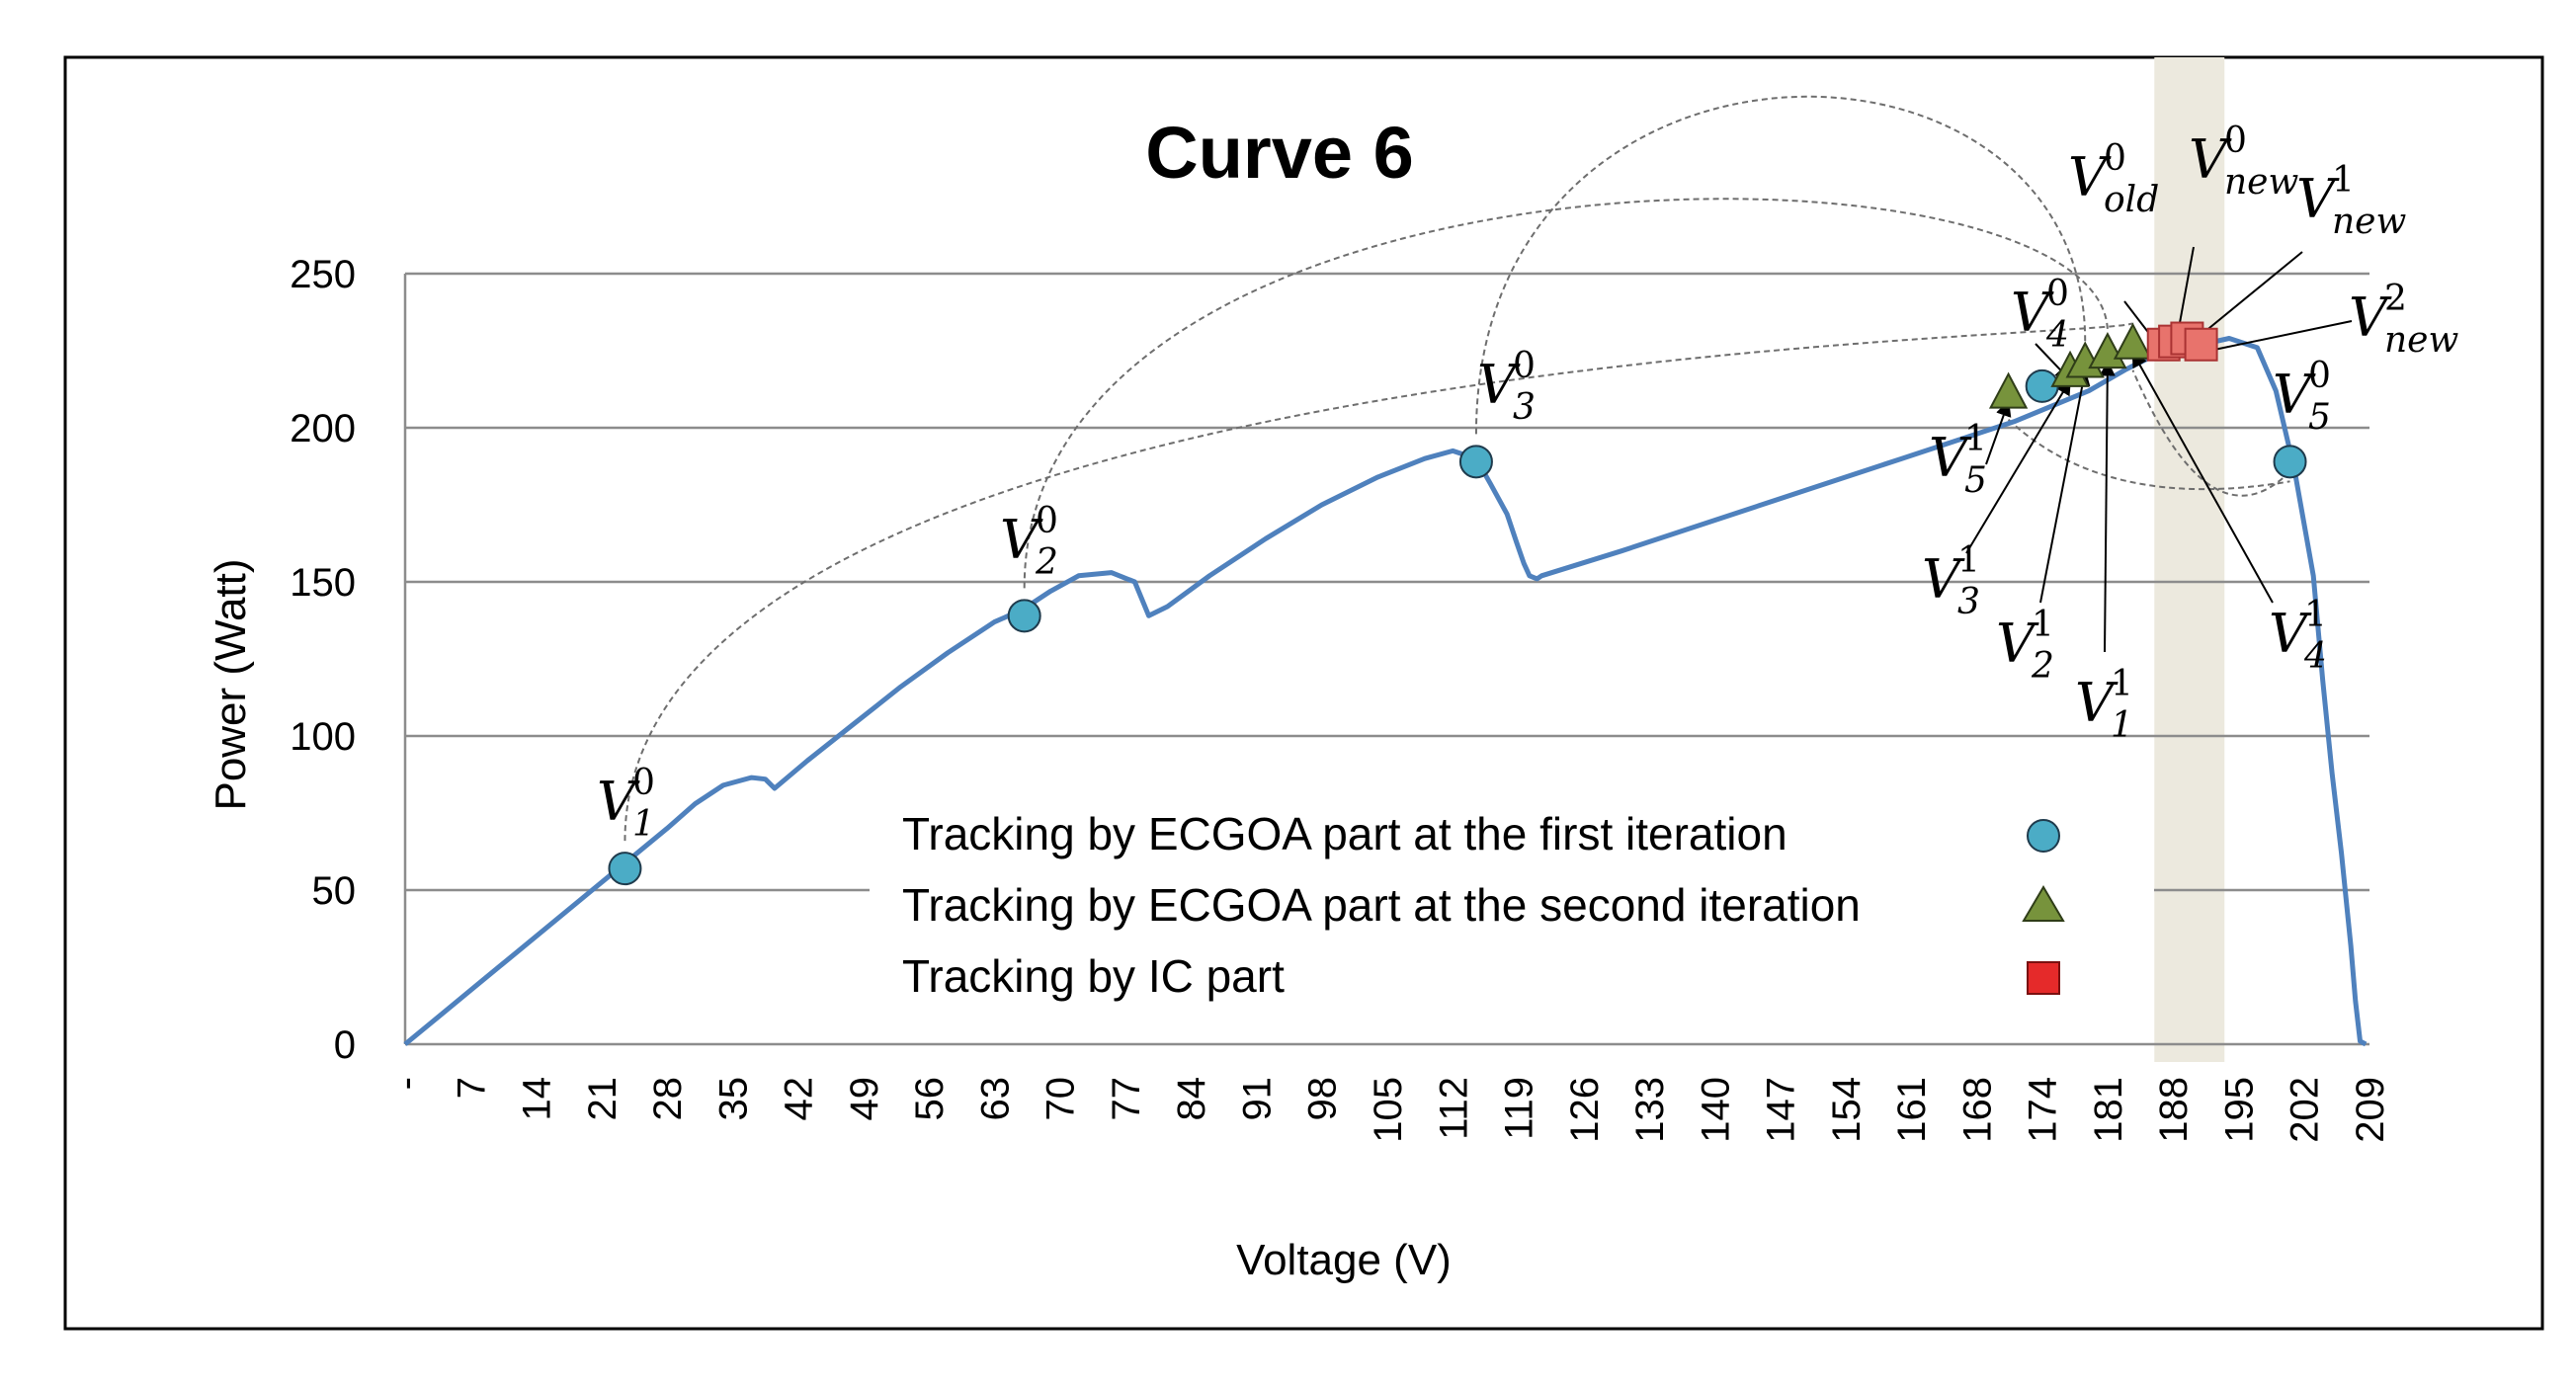 This screenshot has width=2576, height=1388. What do you see at coordinates (406, 1083) in the screenshot?
I see `x-tick-label: -` at bounding box center [406, 1083].